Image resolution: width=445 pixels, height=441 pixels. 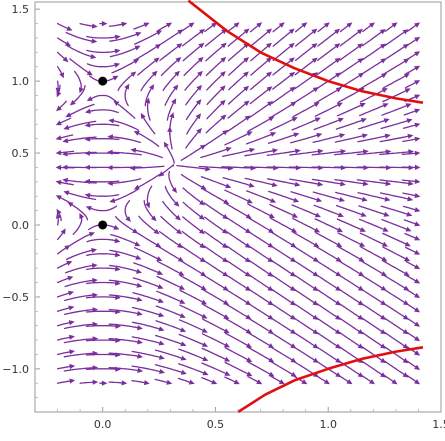 What do you see at coordinates (21, 153) in the screenshot?
I see `y-tick-label: 0.5` at bounding box center [21, 153].